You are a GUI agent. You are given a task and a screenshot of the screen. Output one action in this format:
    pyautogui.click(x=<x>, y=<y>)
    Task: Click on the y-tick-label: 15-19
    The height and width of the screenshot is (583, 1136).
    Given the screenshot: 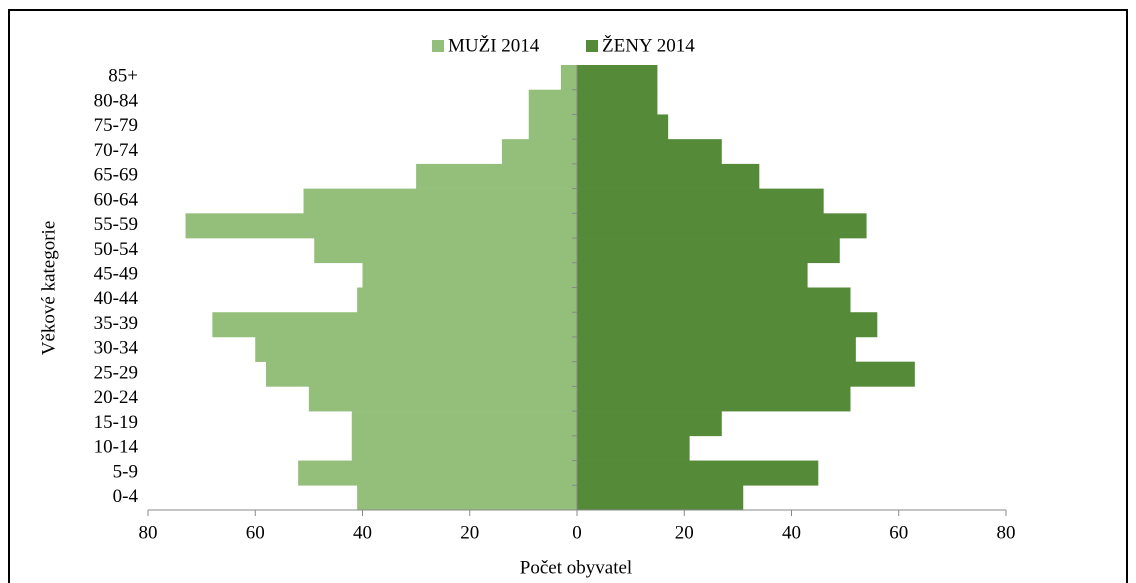 What is the action you would take?
    pyautogui.click(x=116, y=422)
    